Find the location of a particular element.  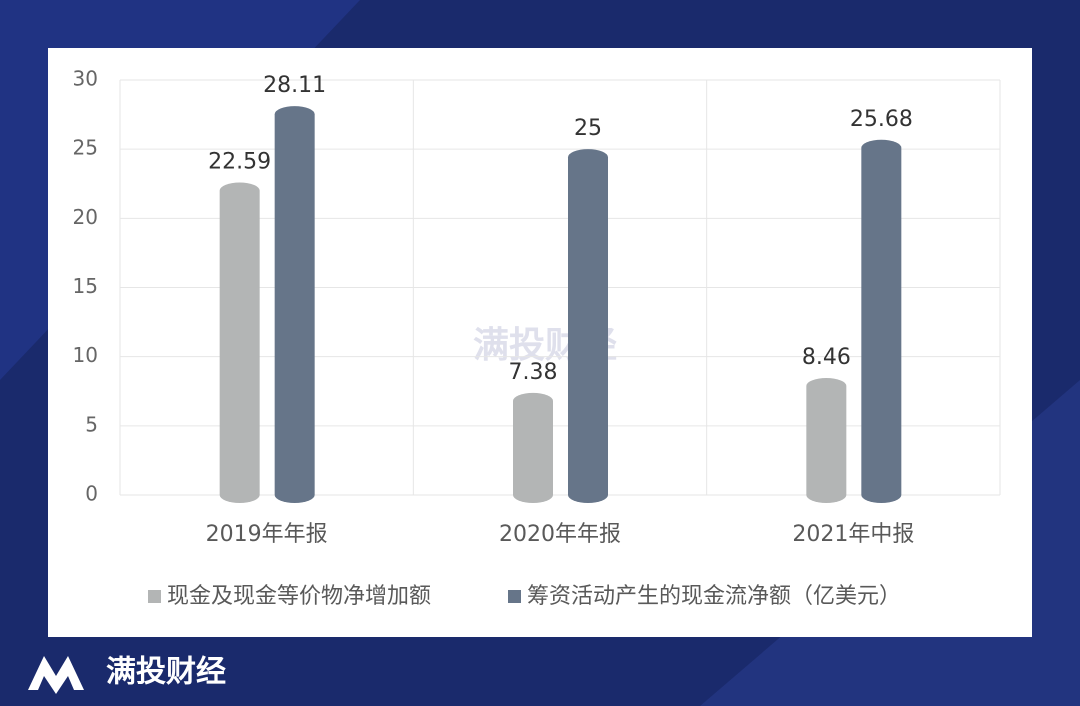

brand-logo: 满投财经 is located at coordinates (127, 674).